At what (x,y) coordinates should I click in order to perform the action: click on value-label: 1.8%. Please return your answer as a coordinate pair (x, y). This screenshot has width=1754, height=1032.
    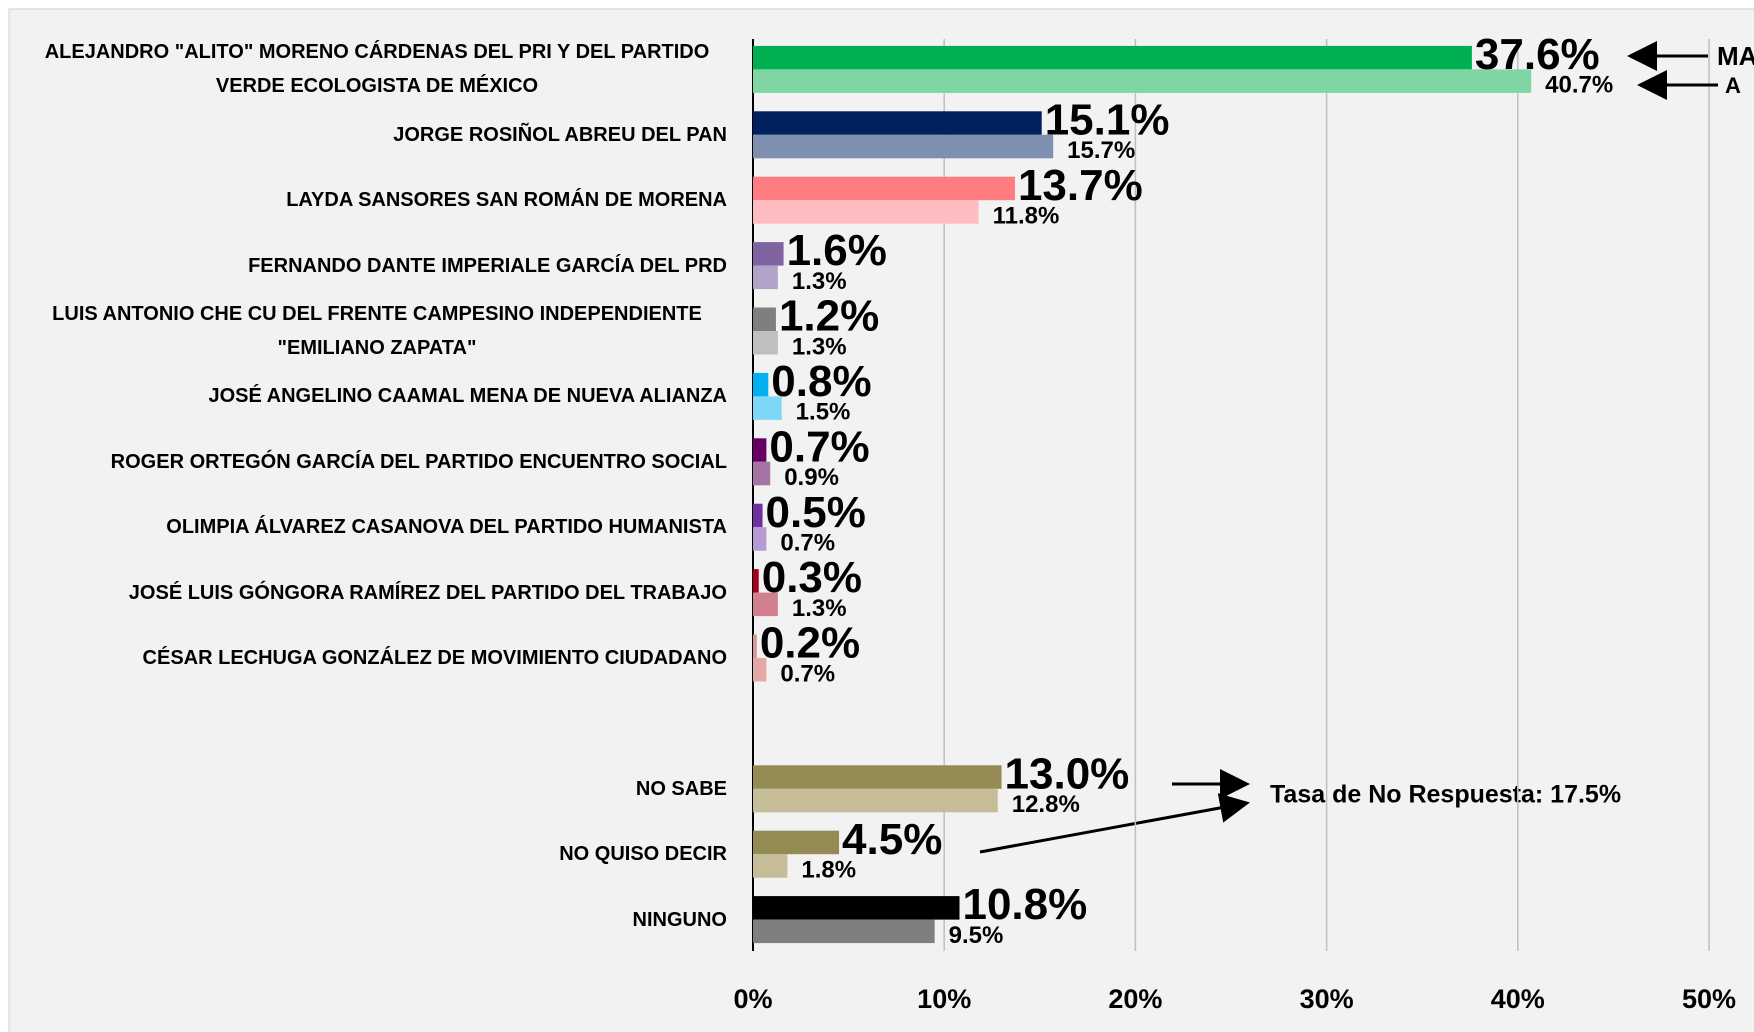
    Looking at the image, I should click on (828, 870).